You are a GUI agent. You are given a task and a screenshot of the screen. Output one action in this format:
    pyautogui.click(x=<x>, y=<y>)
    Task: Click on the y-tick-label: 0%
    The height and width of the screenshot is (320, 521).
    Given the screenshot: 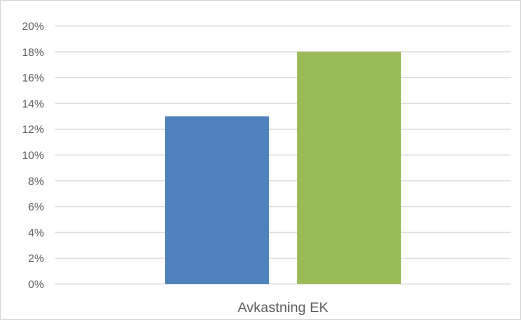 What is the action you would take?
    pyautogui.click(x=36, y=285)
    